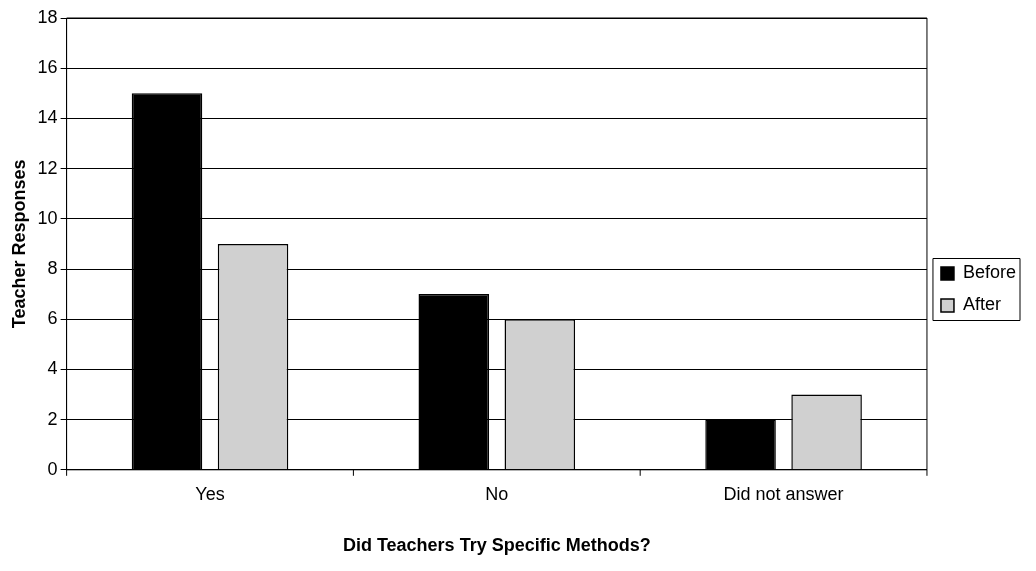  What do you see at coordinates (18, 244) in the screenshot?
I see `y-axis-title: Teacher Responses` at bounding box center [18, 244].